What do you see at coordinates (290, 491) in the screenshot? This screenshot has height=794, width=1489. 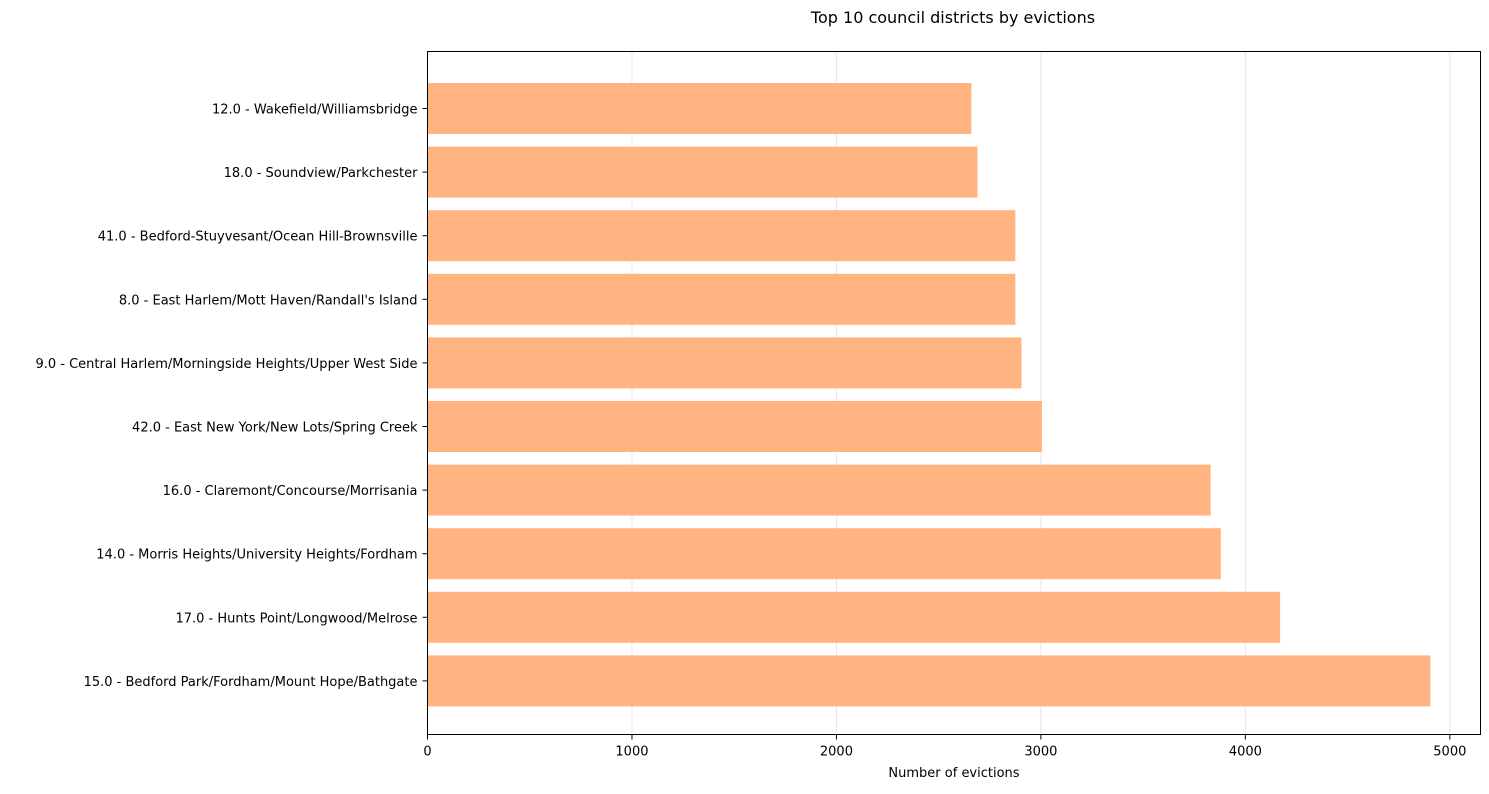 I see `y-tick-label: 16.0 - Claremont/Concourse/Morrisania` at bounding box center [290, 491].